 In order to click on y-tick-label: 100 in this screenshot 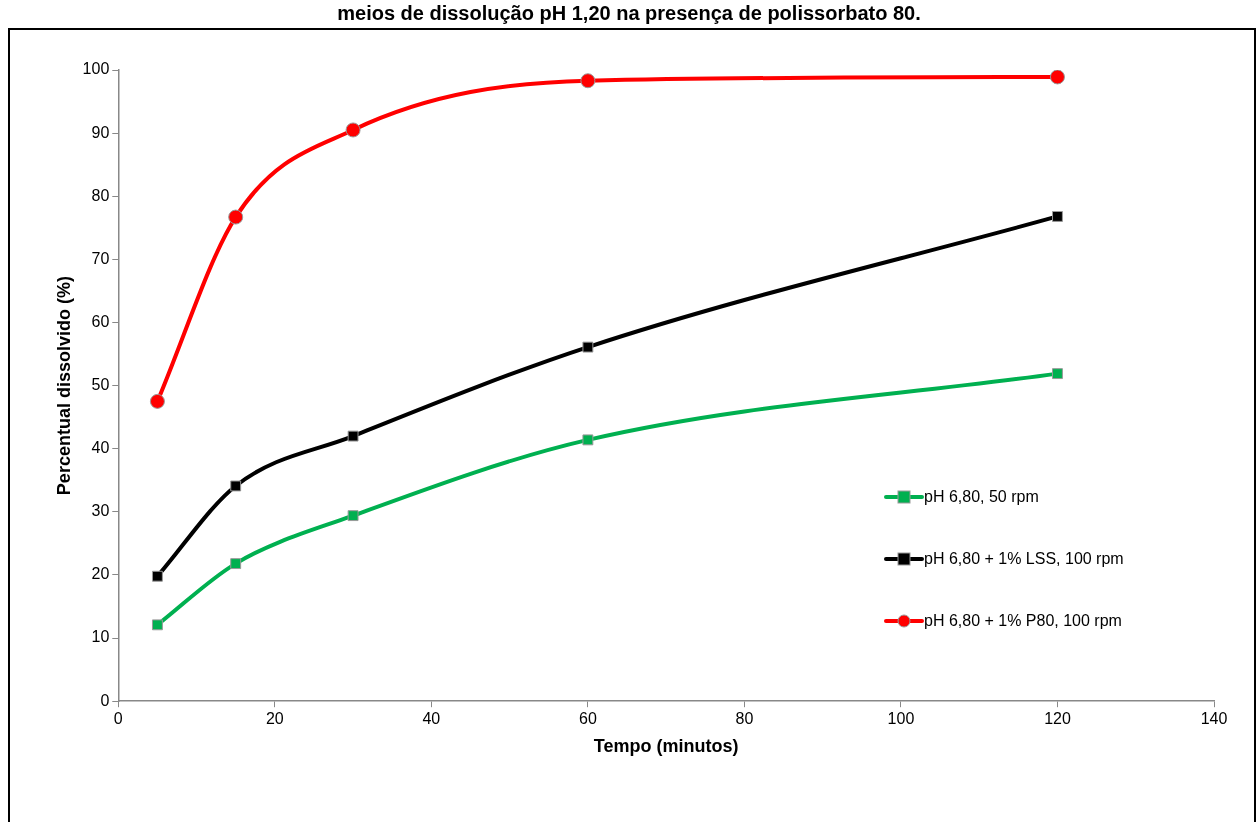, I will do `click(96, 69)`.